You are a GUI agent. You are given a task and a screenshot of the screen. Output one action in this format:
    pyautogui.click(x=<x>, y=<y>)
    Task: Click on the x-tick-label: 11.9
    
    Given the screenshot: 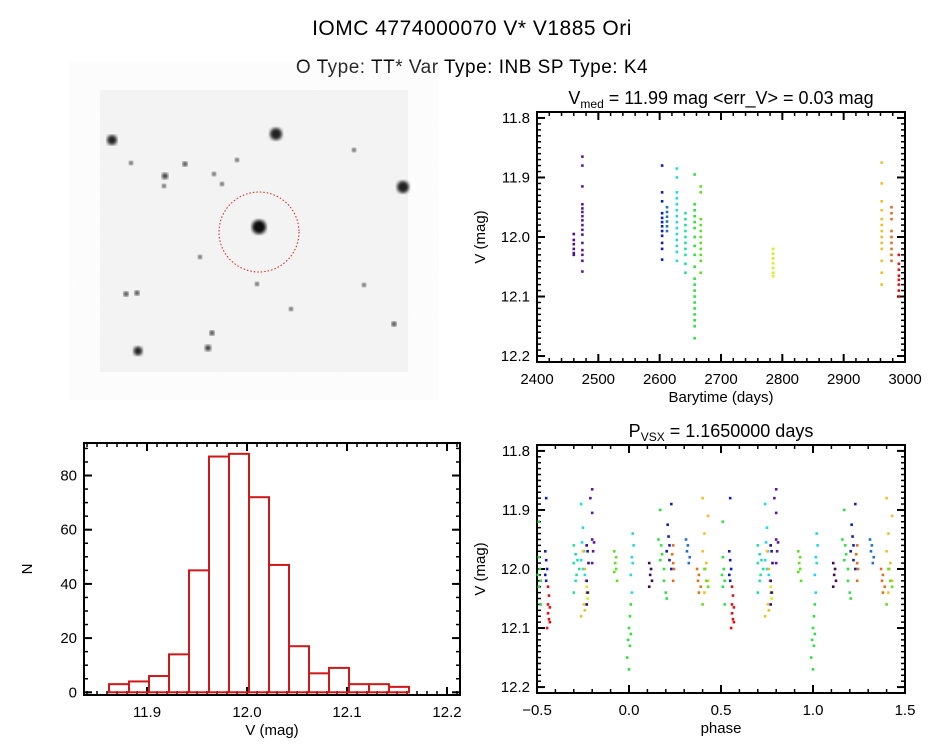 What is the action you would take?
    pyautogui.click(x=147, y=712)
    